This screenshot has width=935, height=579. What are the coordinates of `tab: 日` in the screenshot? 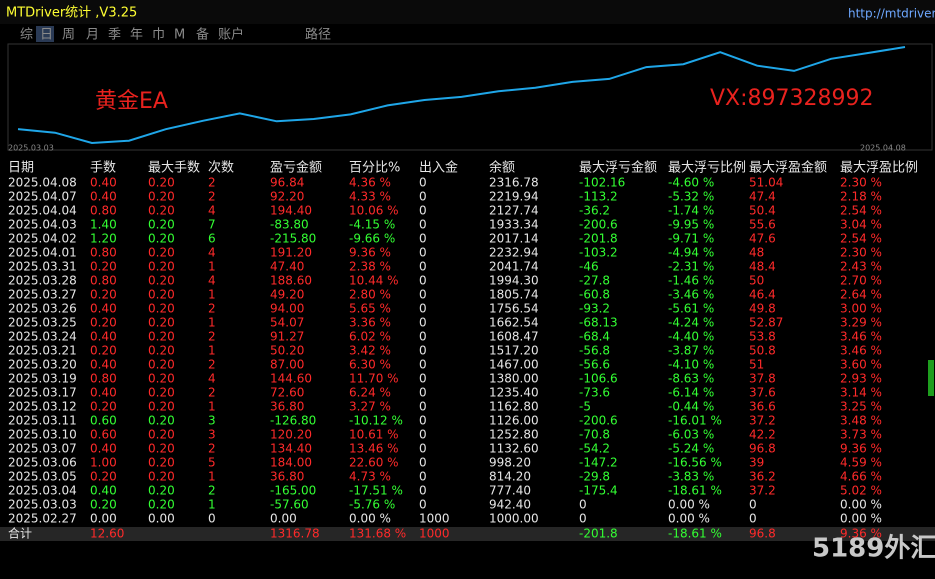 It's located at (46, 35).